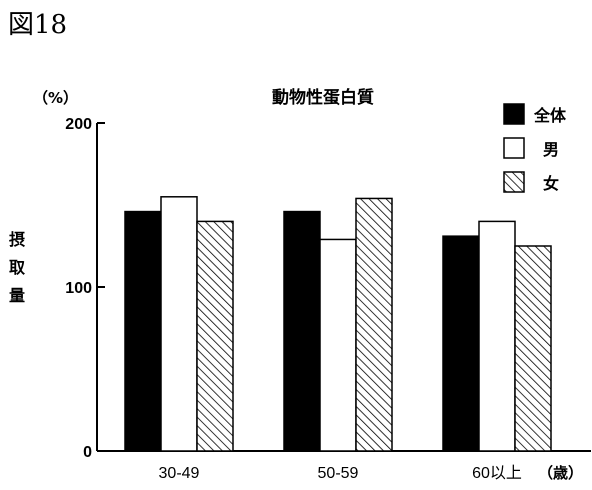  What do you see at coordinates (37, 25) in the screenshot?
I see `figure-label: 図18` at bounding box center [37, 25].